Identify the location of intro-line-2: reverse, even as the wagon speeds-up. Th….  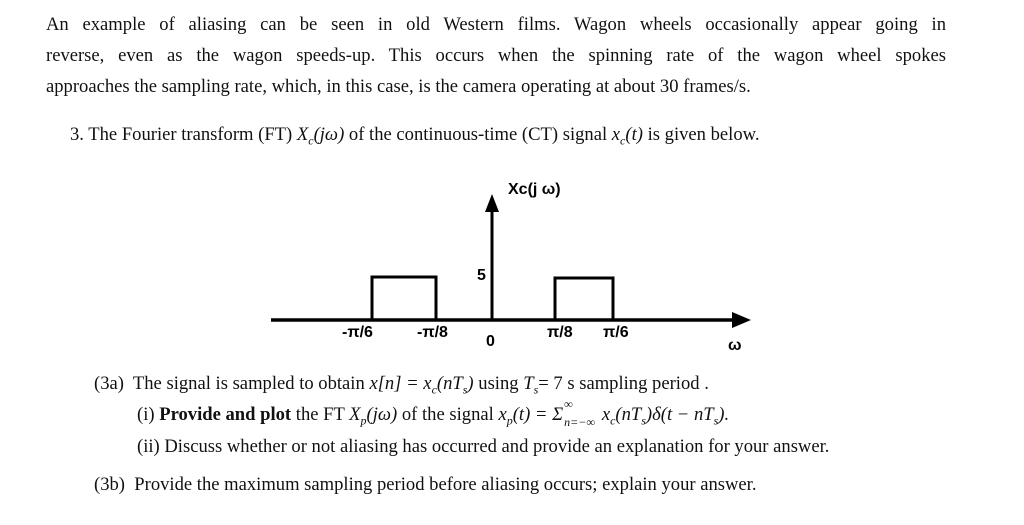
(496, 55).